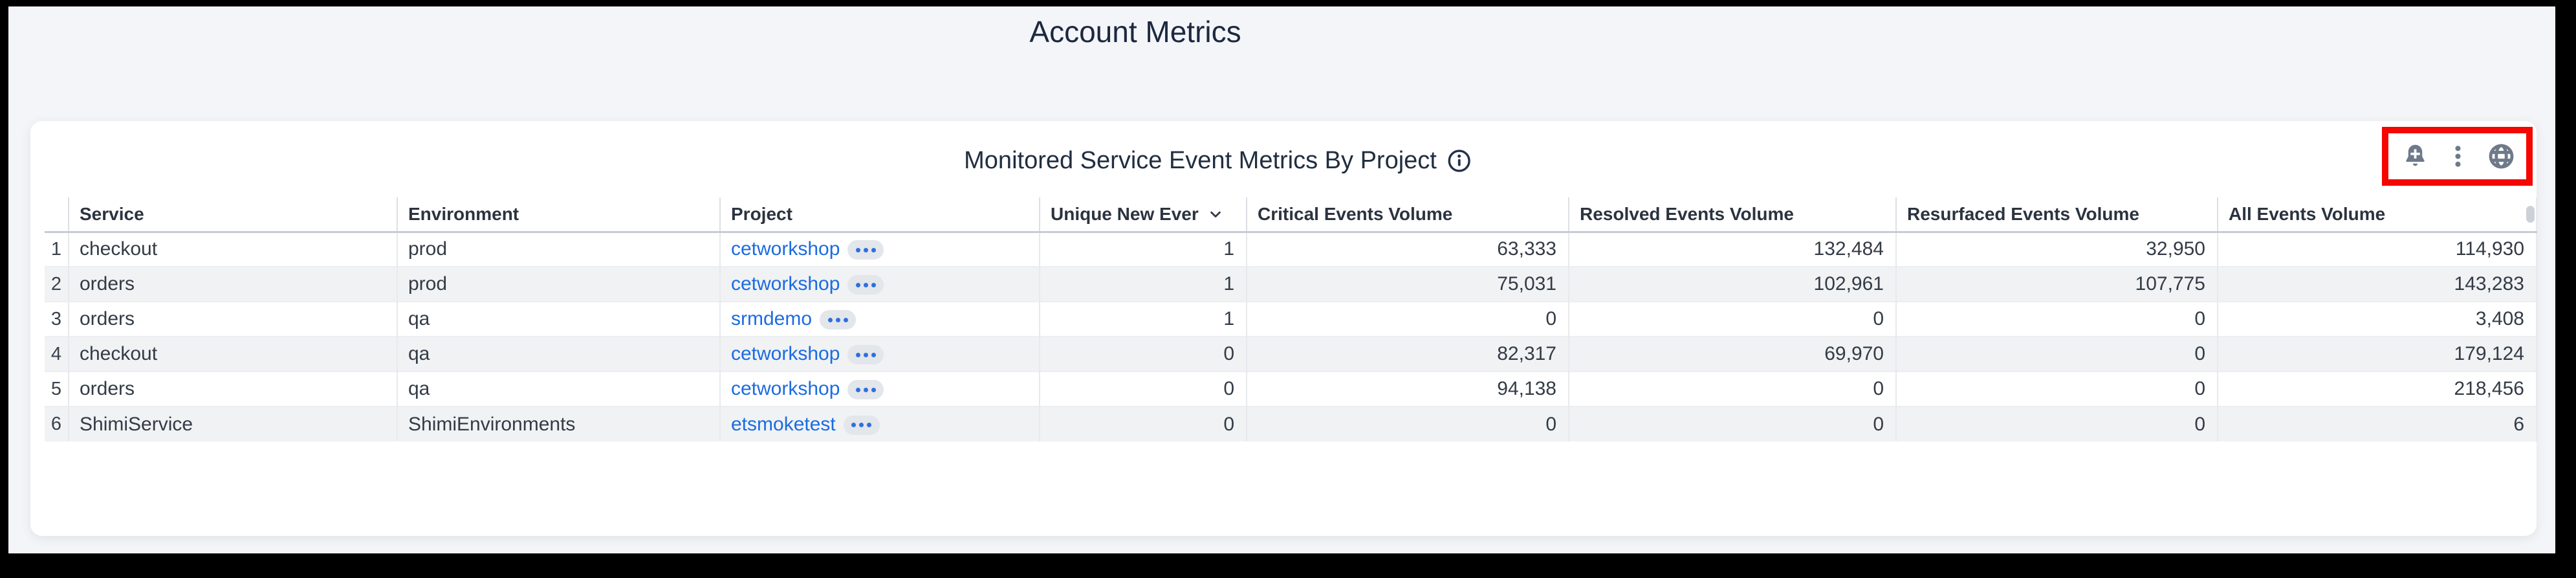 This screenshot has height=578, width=2576. What do you see at coordinates (2377, 319) in the screenshot?
I see `cell-all-events-volume: 3,408` at bounding box center [2377, 319].